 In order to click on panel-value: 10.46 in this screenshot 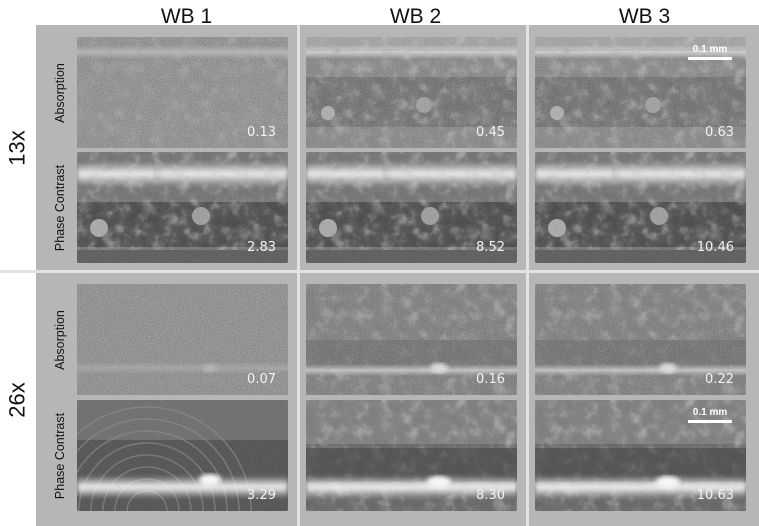, I will do `click(715, 247)`.